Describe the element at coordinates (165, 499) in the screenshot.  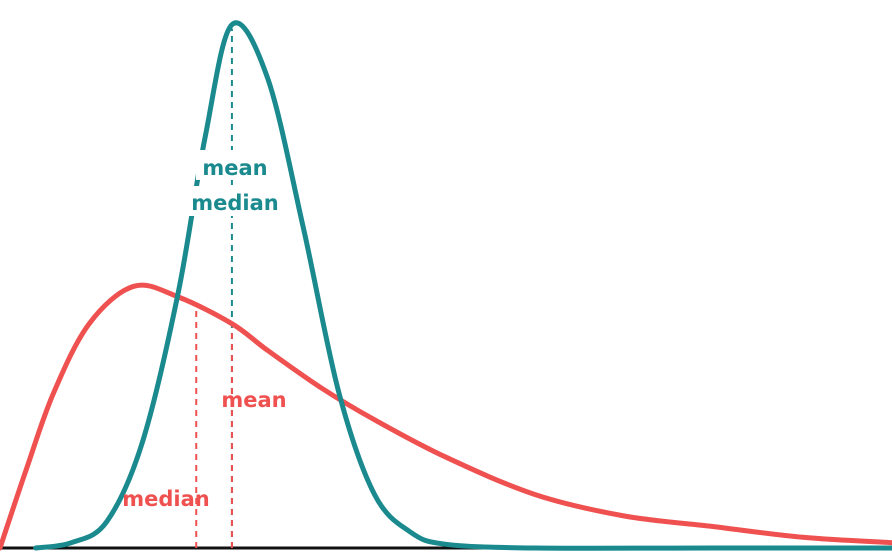
I see `red-median-label: median` at that location.